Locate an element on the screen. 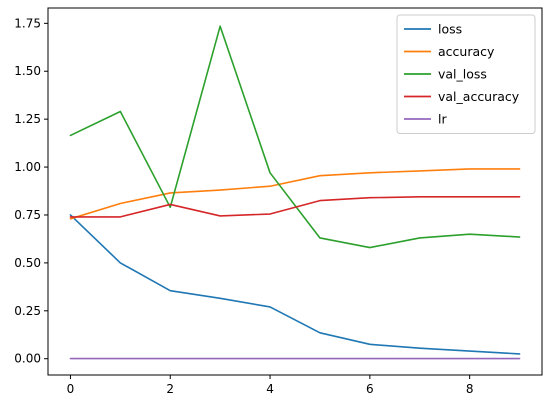 This screenshot has height=406, width=550. series-line-accuracy is located at coordinates (295, 194).